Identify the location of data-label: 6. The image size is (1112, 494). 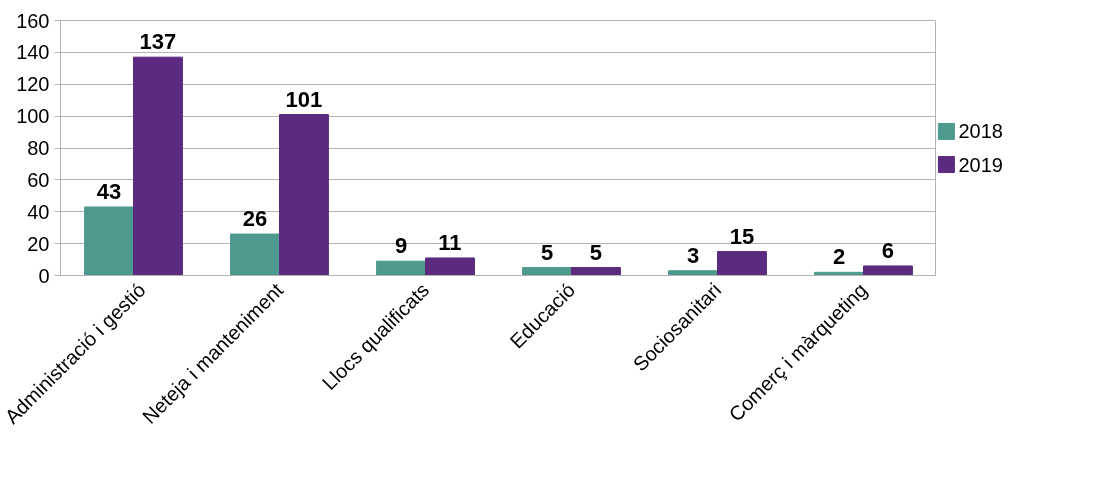
(888, 250).